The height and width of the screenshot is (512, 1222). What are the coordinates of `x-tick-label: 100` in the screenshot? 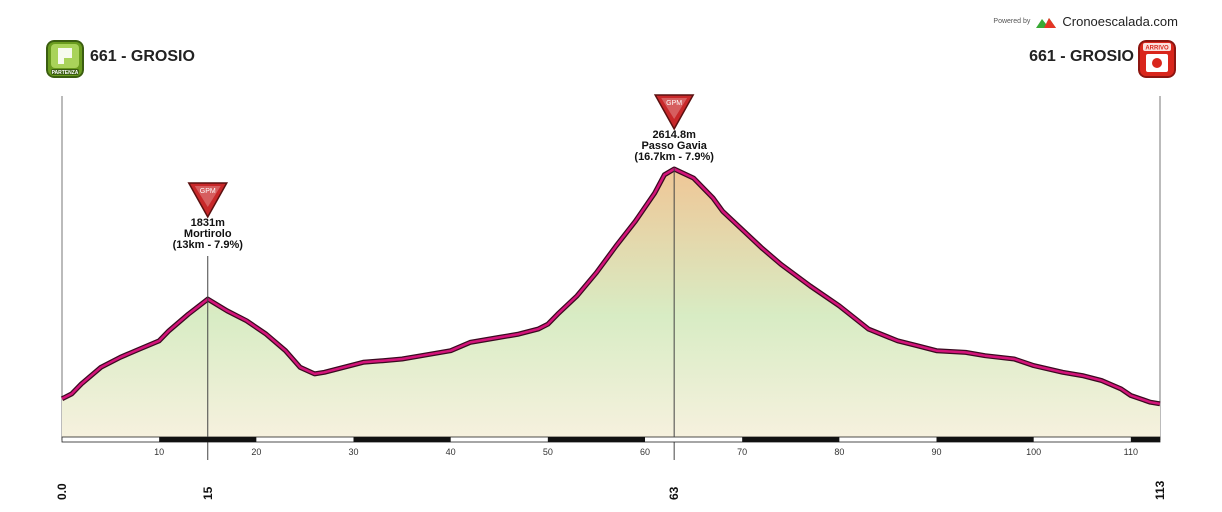 It's located at (1033, 452).